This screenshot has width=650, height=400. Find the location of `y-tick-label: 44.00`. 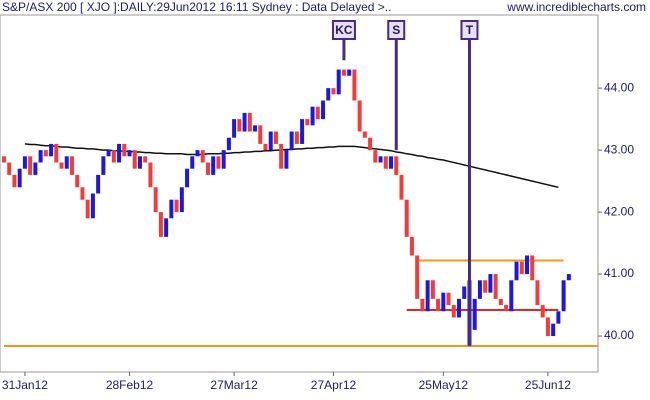

y-tick-label: 44.00 is located at coordinates (619, 87).